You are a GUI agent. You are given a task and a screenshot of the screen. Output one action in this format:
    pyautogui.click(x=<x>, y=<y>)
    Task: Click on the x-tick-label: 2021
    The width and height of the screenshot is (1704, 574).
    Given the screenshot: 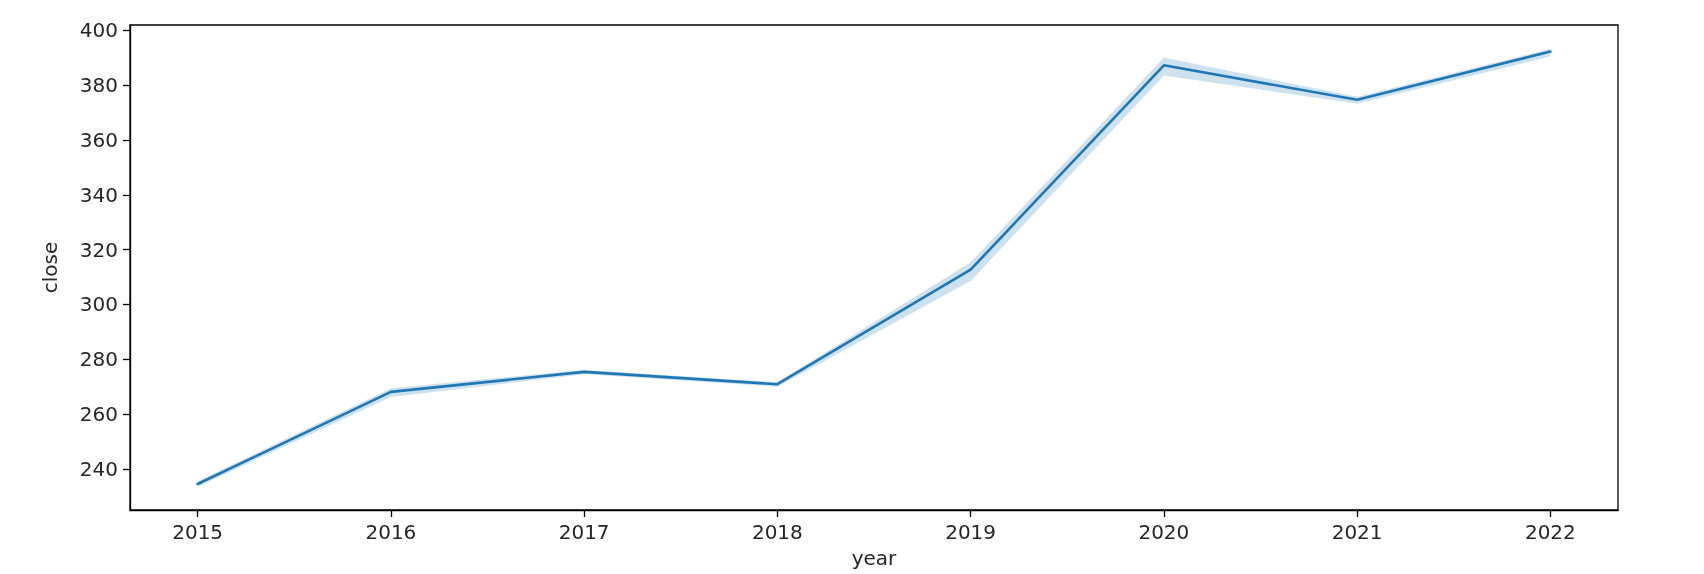 What is the action you would take?
    pyautogui.click(x=1357, y=532)
    